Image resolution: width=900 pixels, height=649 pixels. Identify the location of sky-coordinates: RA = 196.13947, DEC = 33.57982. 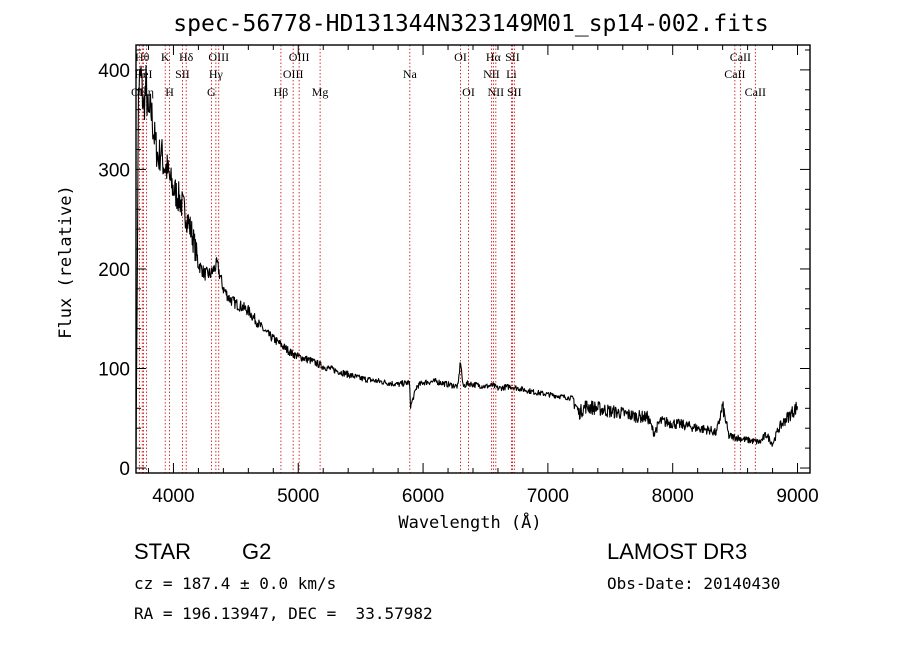
(283, 613).